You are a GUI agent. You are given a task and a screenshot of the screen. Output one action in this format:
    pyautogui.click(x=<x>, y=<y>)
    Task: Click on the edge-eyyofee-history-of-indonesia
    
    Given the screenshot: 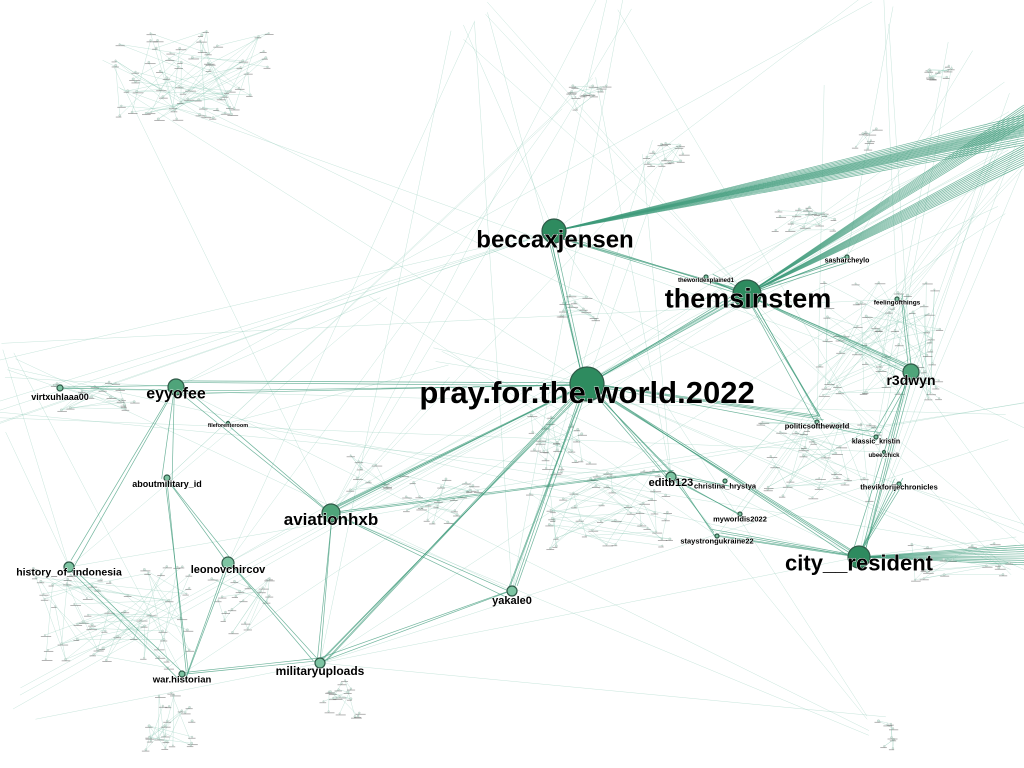 What is the action you would take?
    pyautogui.click(x=123, y=480)
    